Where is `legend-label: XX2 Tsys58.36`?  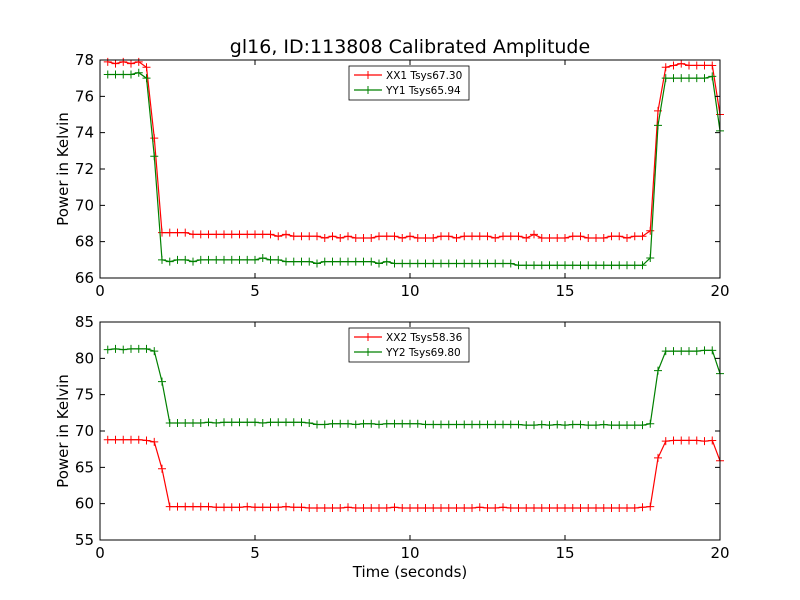 legend-label: XX2 Tsys58.36 is located at coordinates (424, 338).